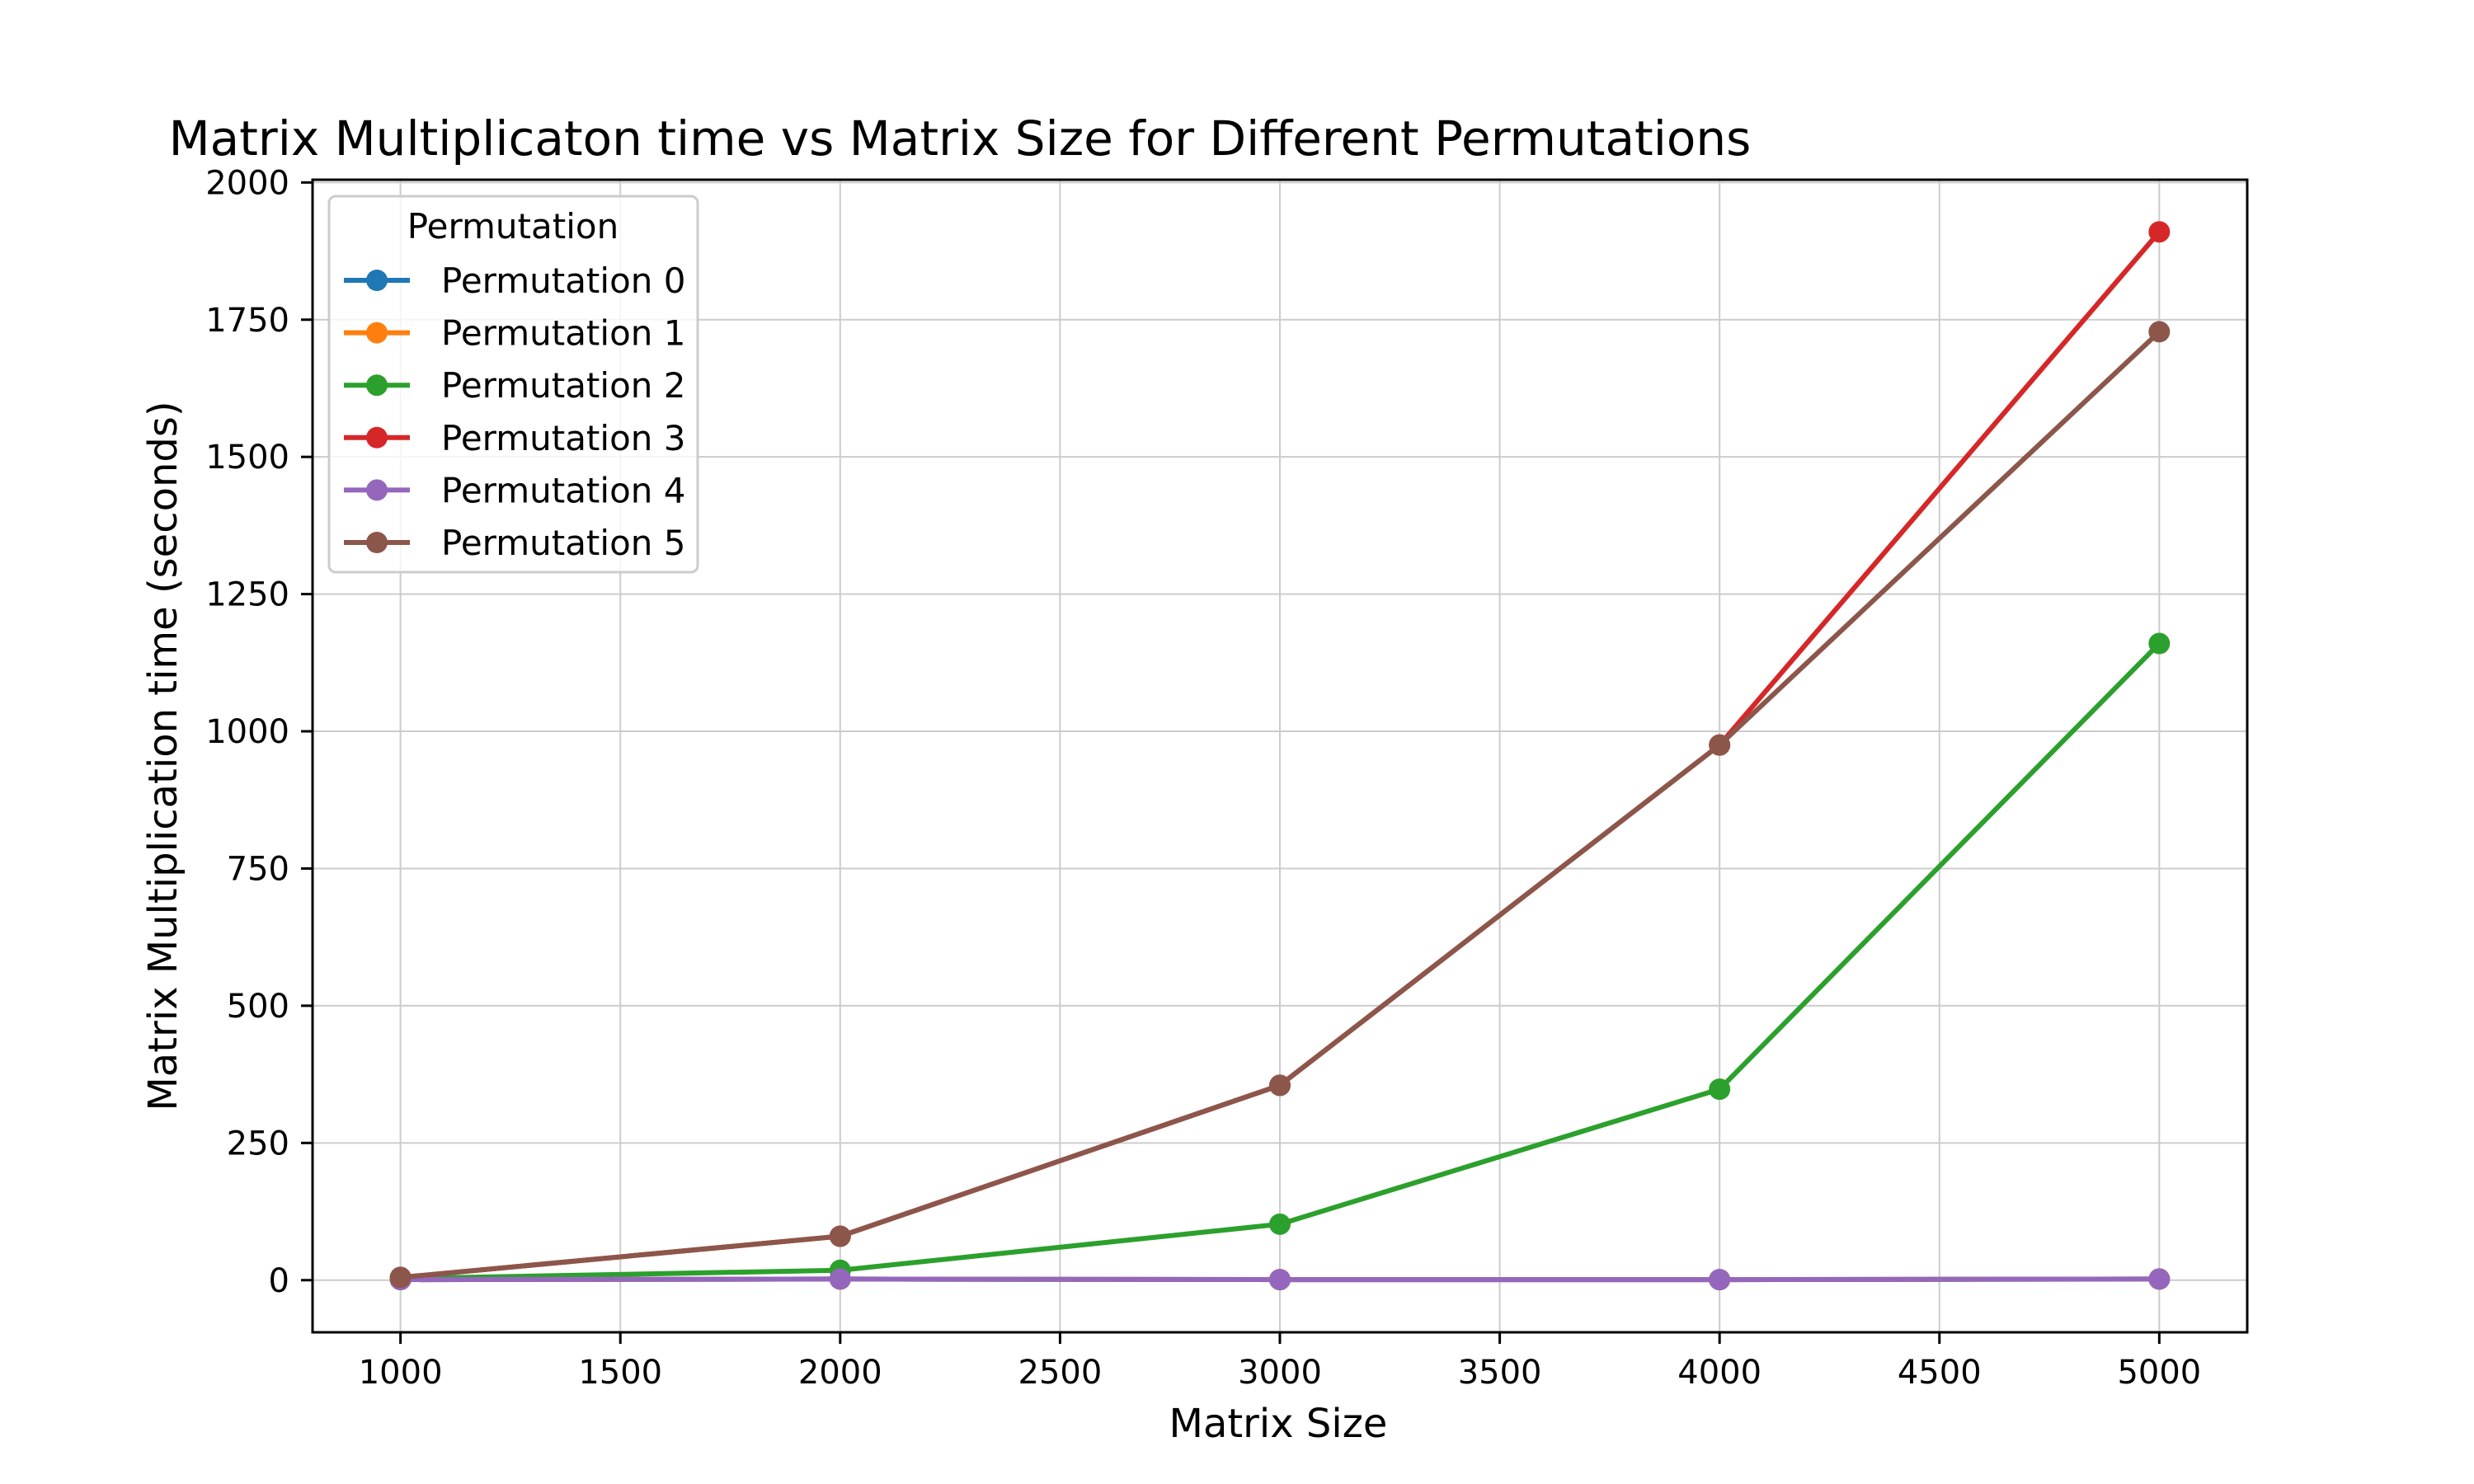 The height and width of the screenshot is (1484, 2474). I want to click on legend-label: Permutation 0, so click(563, 281).